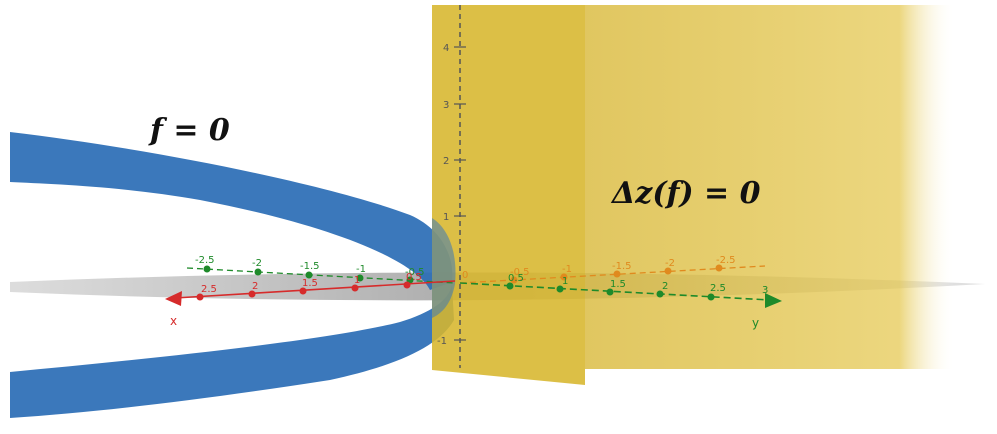 The image size is (997, 434). Describe the element at coordinates (460, 193) in the screenshot. I see `z-axis-ticks` at that location.